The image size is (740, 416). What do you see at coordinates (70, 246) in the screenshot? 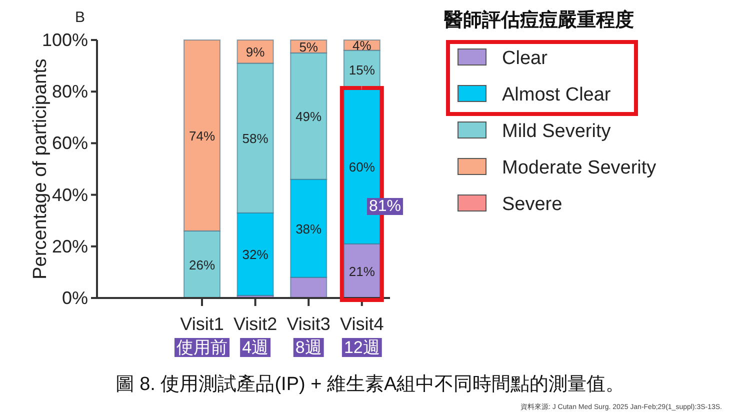
I see `y-tick-label: 20%` at bounding box center [70, 246].